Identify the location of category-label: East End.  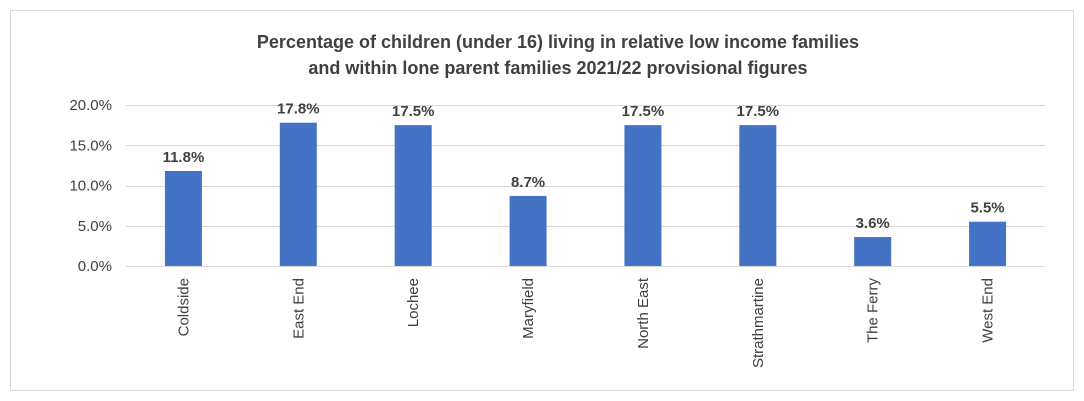
(298, 308).